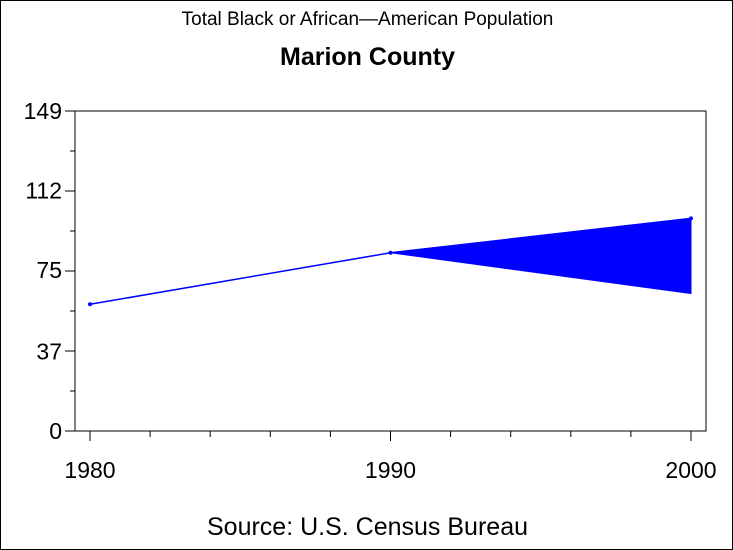 The width and height of the screenshot is (733, 550). Describe the element at coordinates (43, 190) in the screenshot. I see `y-tick-label: 112` at that location.